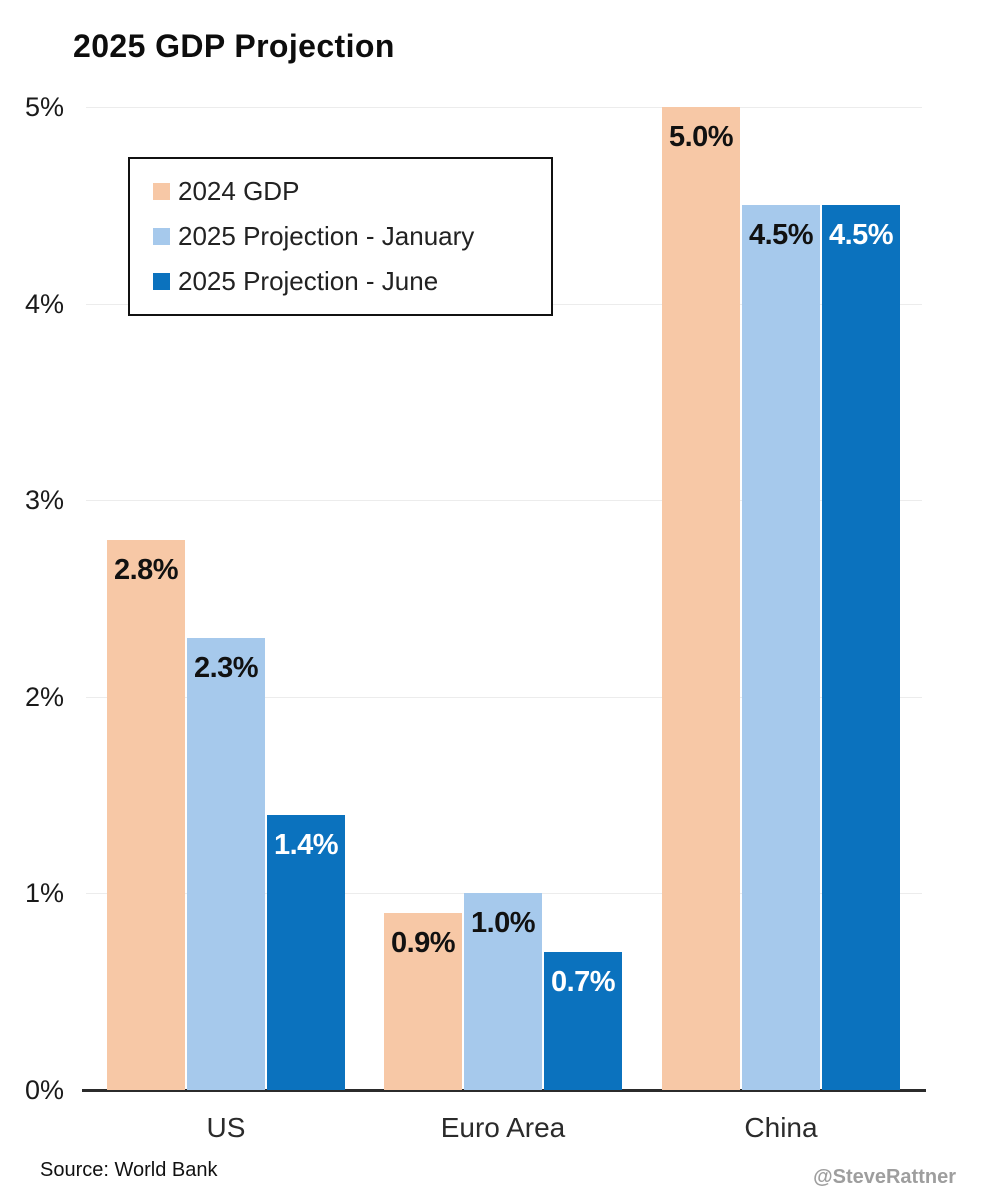 The width and height of the screenshot is (986, 1200). I want to click on bar-value-label: 1.4%, so click(306, 845).